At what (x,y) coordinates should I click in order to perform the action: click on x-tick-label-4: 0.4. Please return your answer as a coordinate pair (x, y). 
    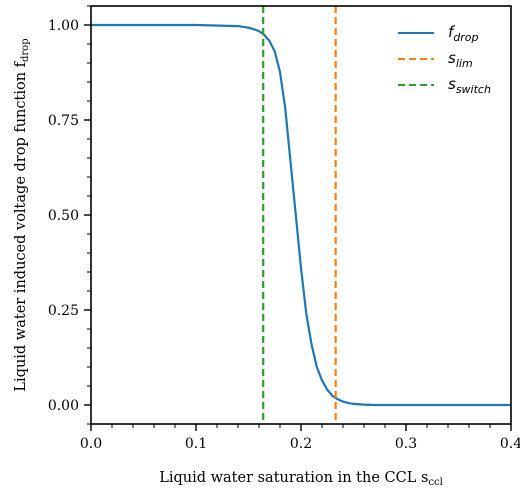
    Looking at the image, I should click on (510, 444).